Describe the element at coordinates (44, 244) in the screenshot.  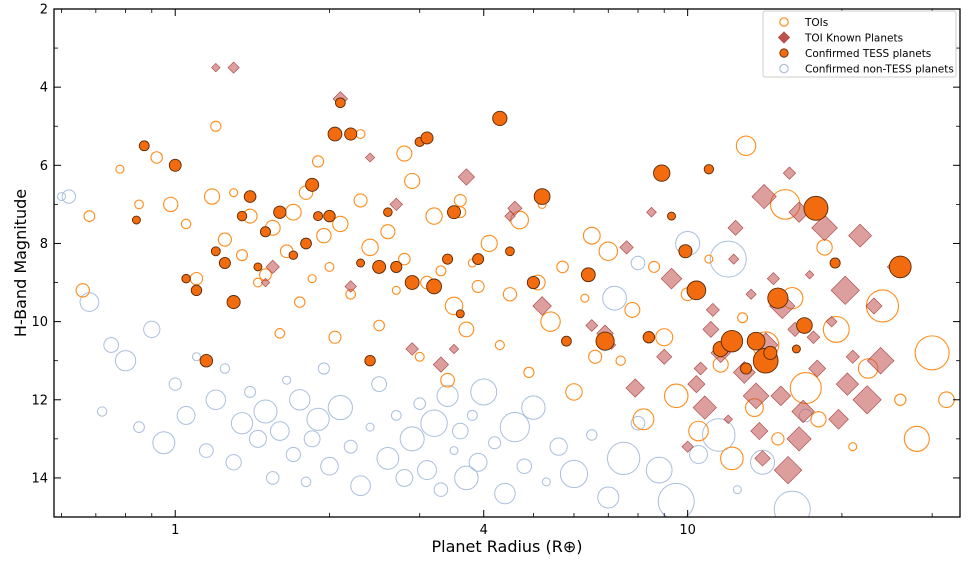
I see `y-tick-label: 8` at that location.